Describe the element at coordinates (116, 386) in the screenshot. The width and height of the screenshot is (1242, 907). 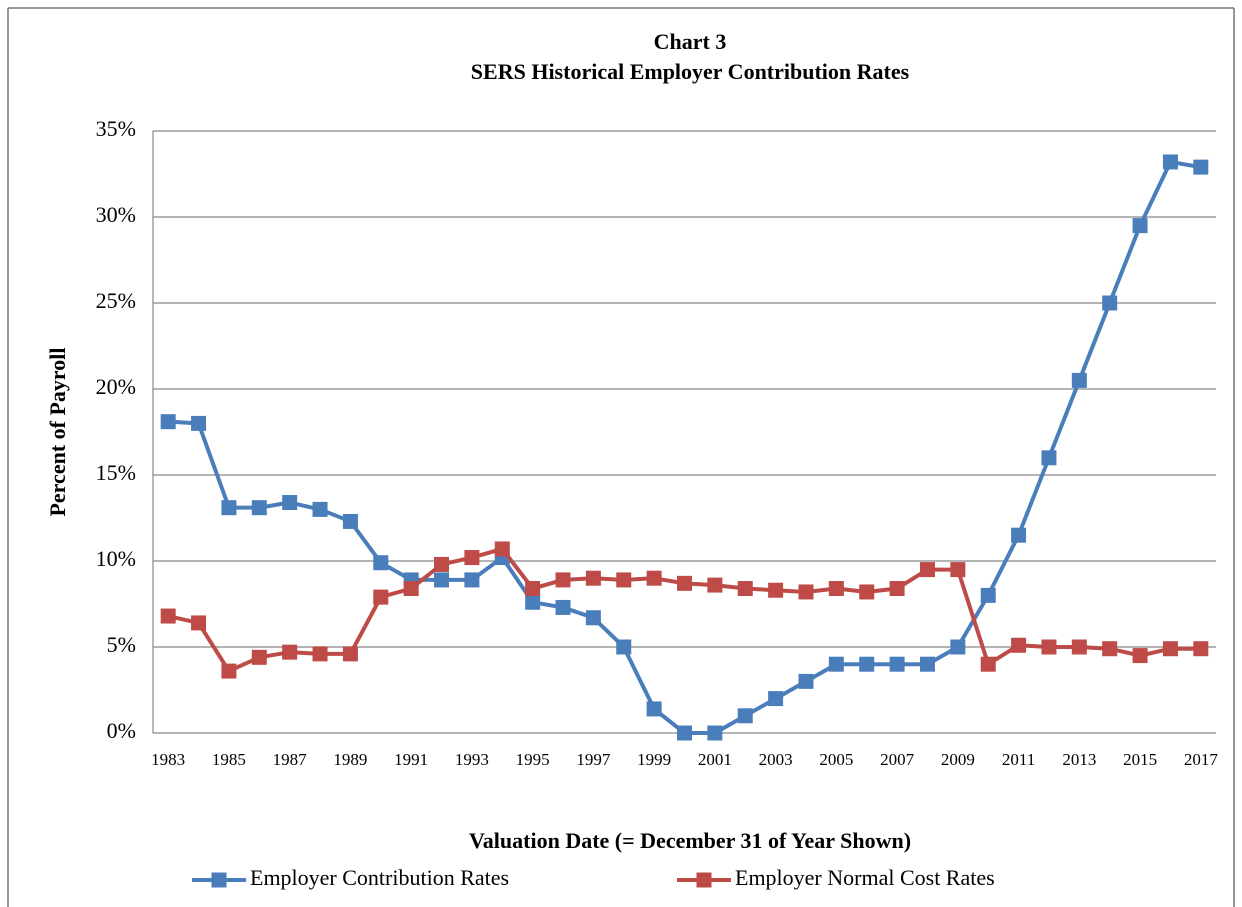
I see `y-tick-label: 20%` at that location.